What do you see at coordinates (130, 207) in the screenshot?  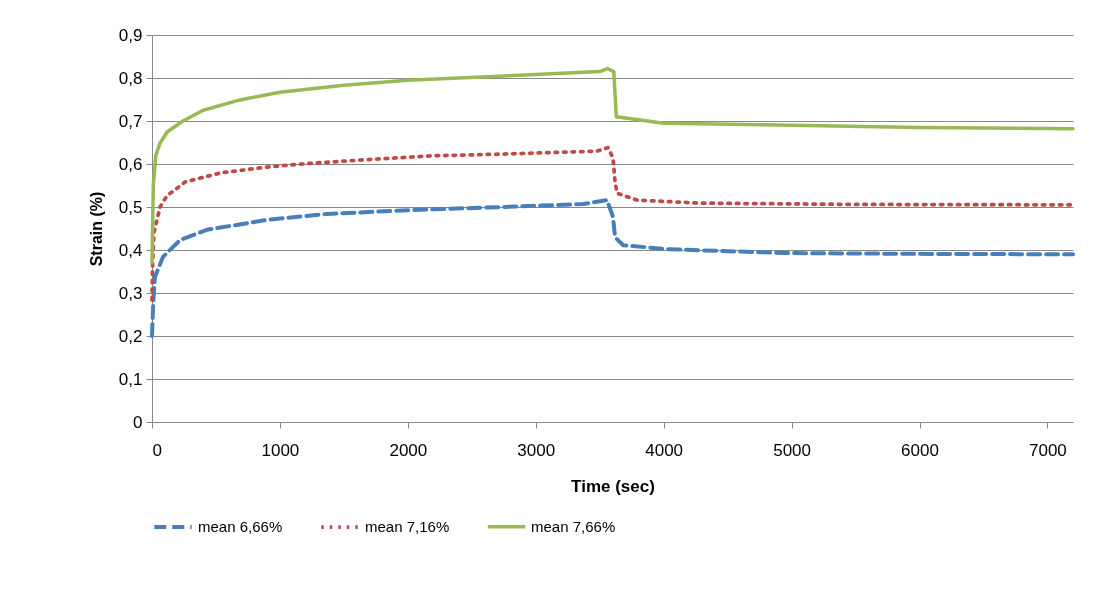 I see `y-tick-label: 0,5` at bounding box center [130, 207].